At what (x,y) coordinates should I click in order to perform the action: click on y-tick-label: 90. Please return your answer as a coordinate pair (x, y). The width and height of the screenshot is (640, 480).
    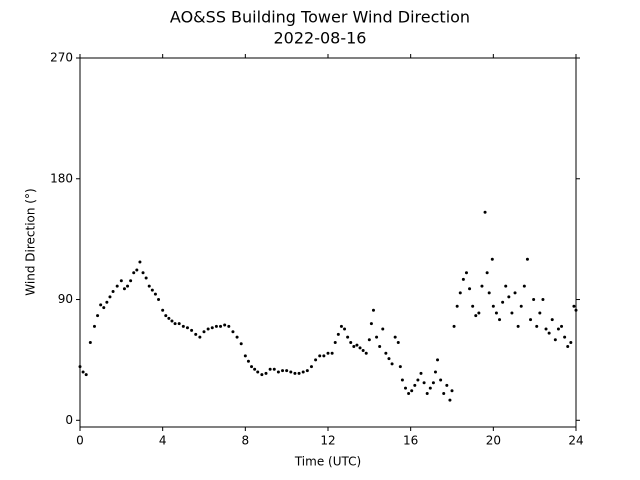
    Looking at the image, I should click on (65, 299).